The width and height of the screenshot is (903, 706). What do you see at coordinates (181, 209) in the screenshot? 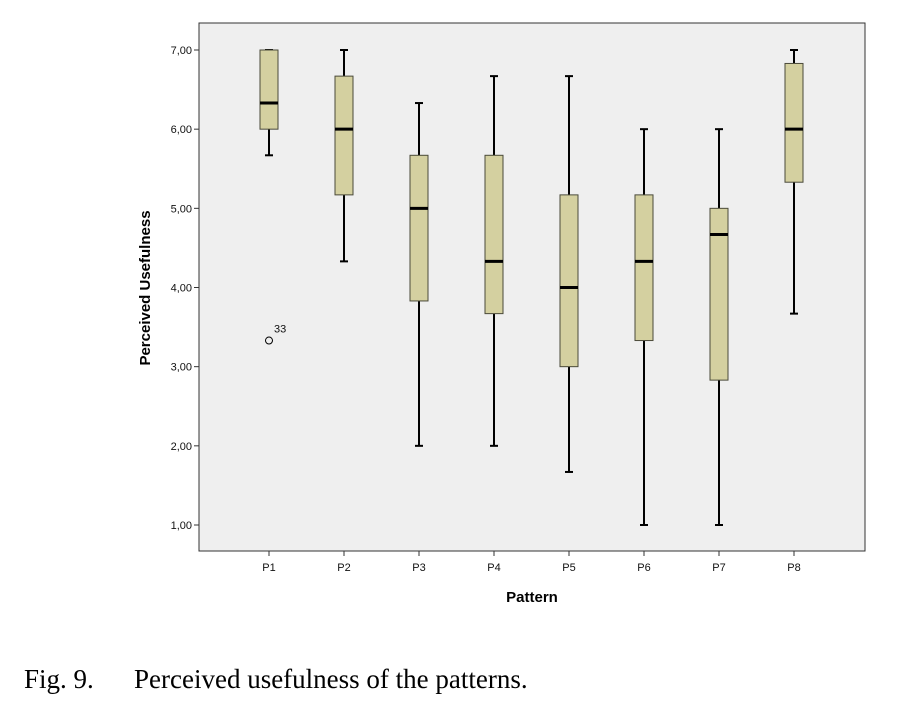
I see `y-tick-label: 5,00` at bounding box center [181, 209].